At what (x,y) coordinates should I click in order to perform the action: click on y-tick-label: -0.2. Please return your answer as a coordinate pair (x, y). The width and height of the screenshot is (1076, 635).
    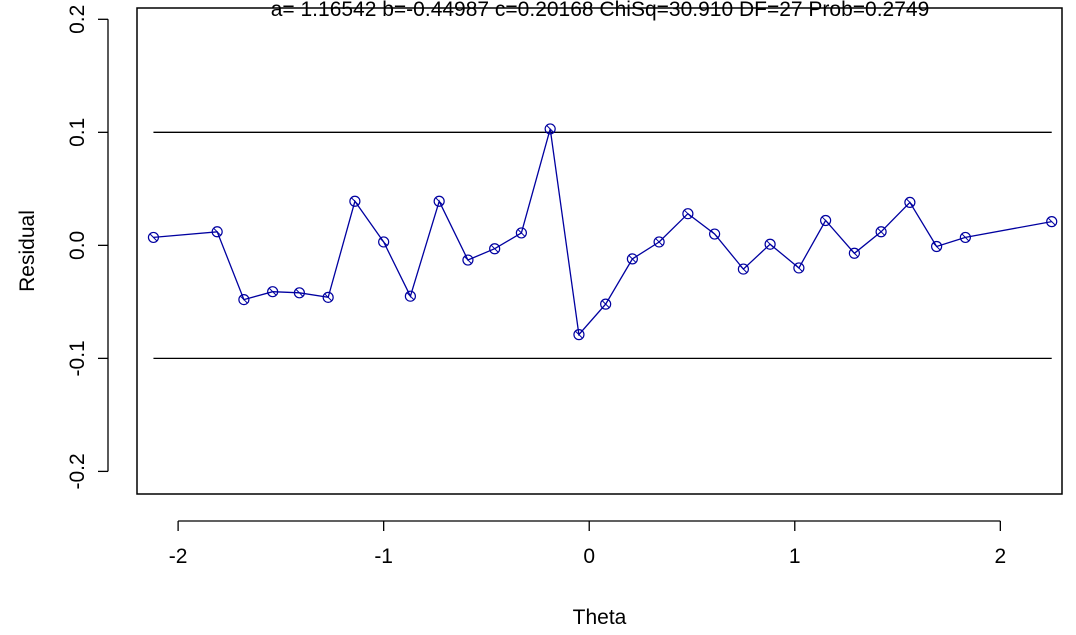
    Looking at the image, I should click on (77, 471).